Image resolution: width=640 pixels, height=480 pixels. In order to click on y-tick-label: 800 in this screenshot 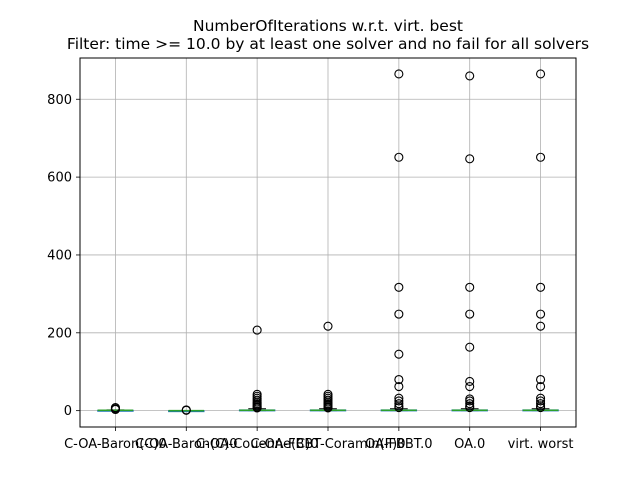, I will do `click(59, 100)`.